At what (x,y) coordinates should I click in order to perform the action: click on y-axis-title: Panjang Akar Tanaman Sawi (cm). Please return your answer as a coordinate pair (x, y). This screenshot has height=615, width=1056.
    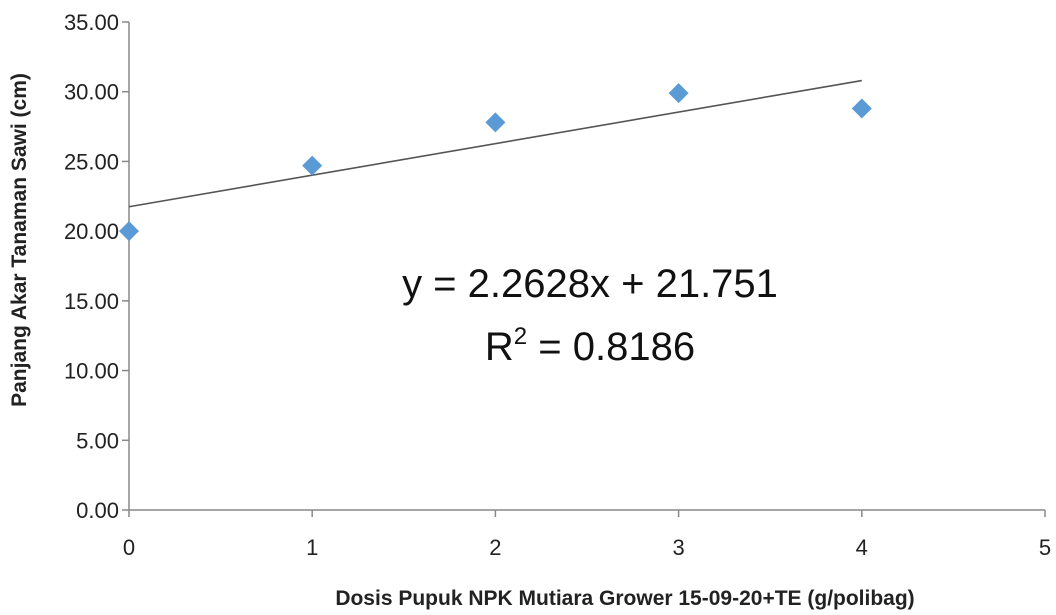
    Looking at the image, I should click on (19, 240).